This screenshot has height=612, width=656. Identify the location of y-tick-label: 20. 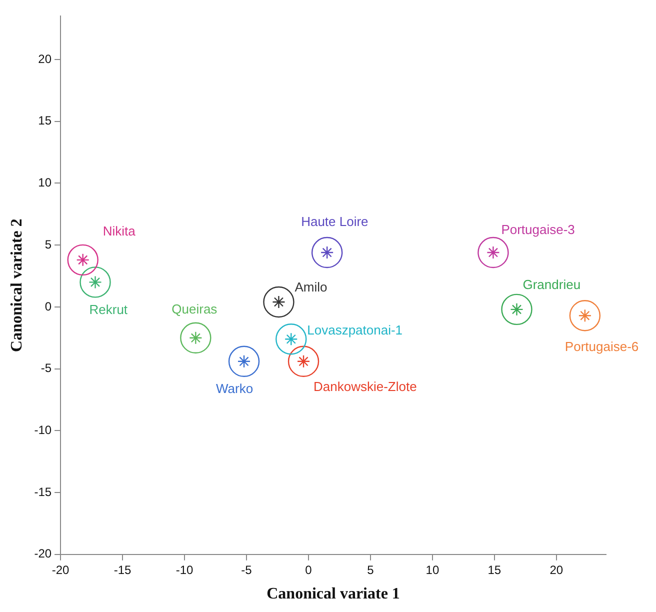
(45, 59).